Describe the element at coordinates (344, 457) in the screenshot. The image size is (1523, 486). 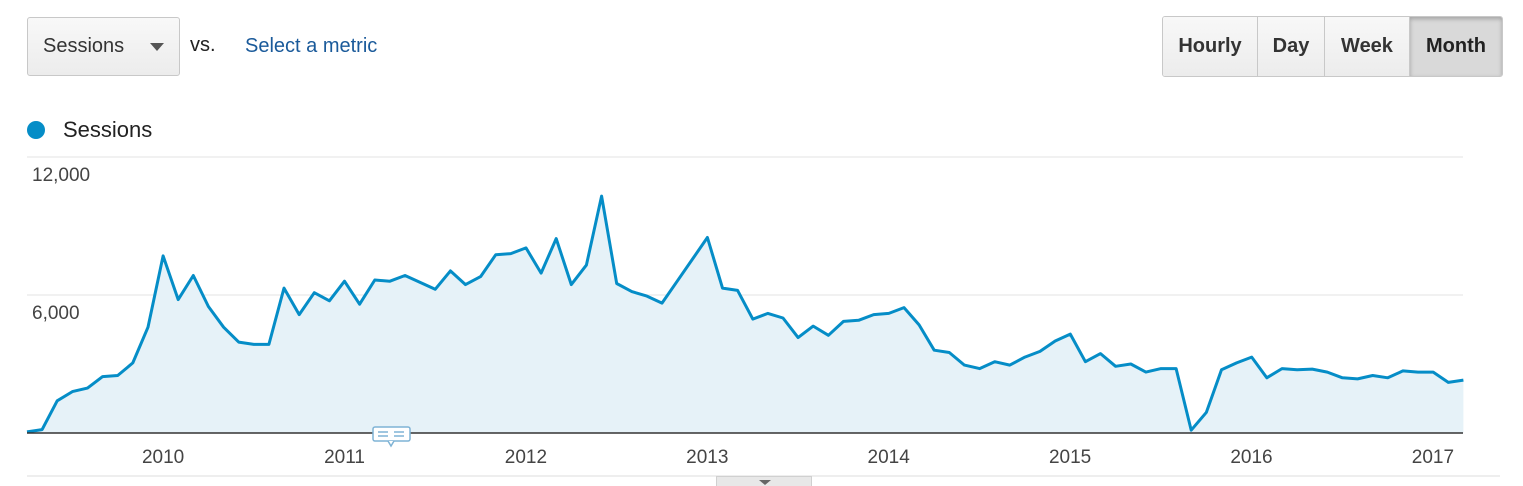
I see `x-tick-label: 2011` at that location.